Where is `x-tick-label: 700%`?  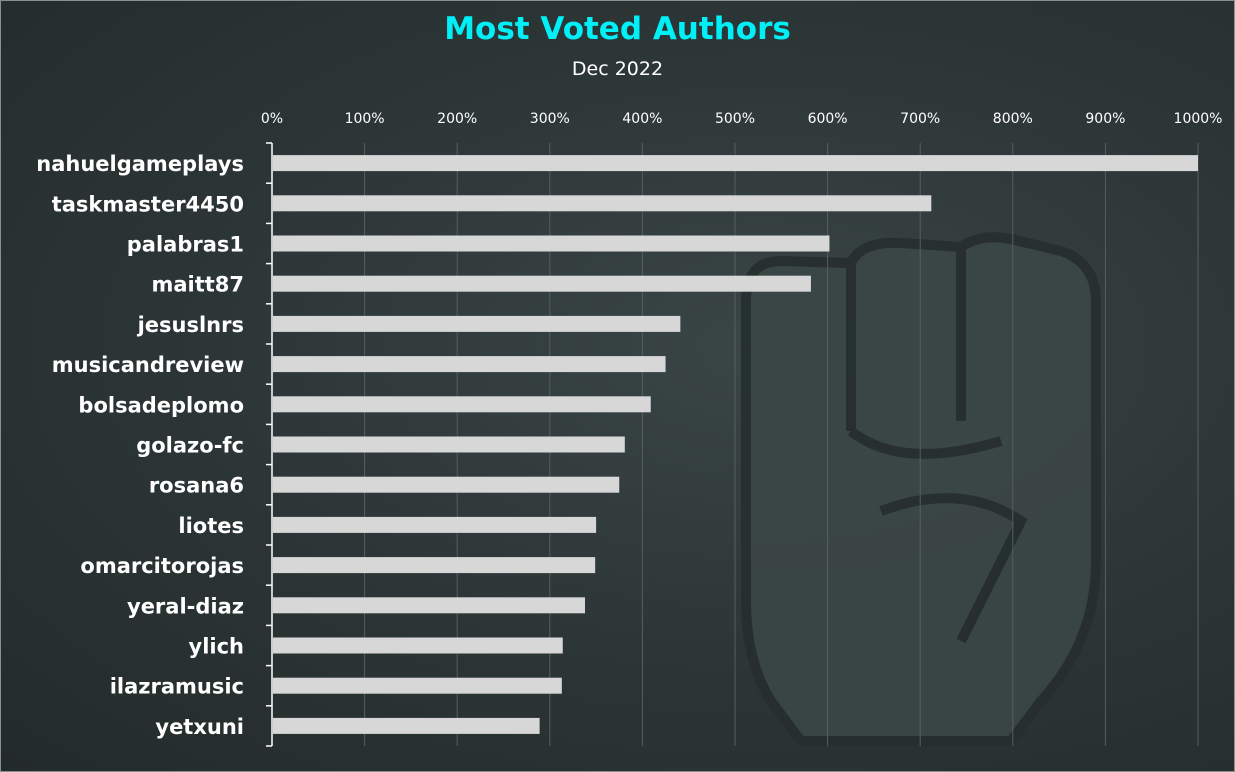
x-tick-label: 700% is located at coordinates (920, 119).